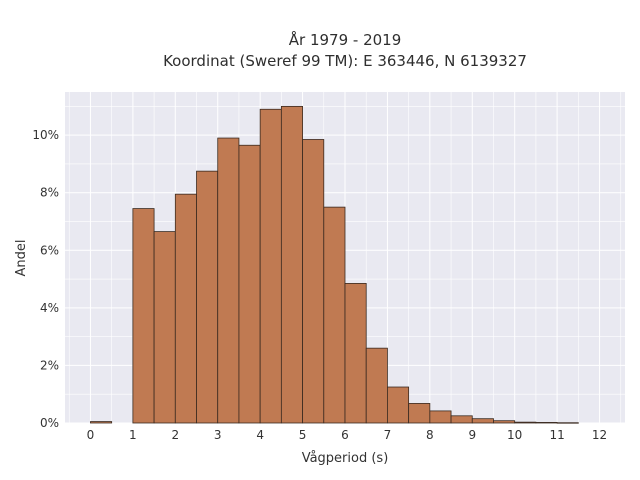 This screenshot has height=480, width=640. I want to click on x-axis-ticks: 0 1 2 3 4 5 6 7 8 9 10 11 12, so click(347, 435).